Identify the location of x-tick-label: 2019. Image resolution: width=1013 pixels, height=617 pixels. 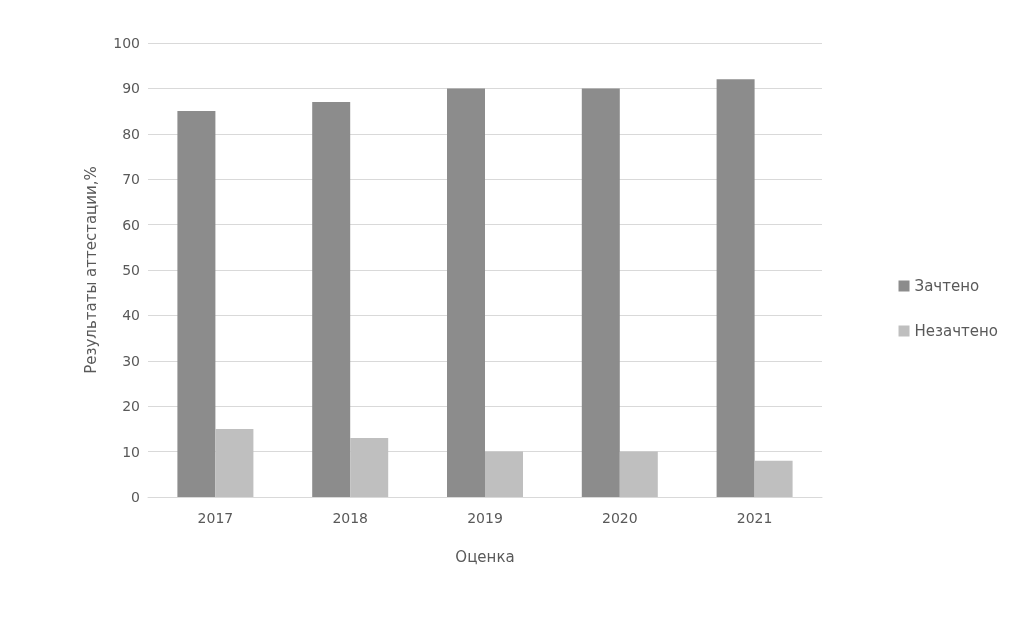
(485, 518).